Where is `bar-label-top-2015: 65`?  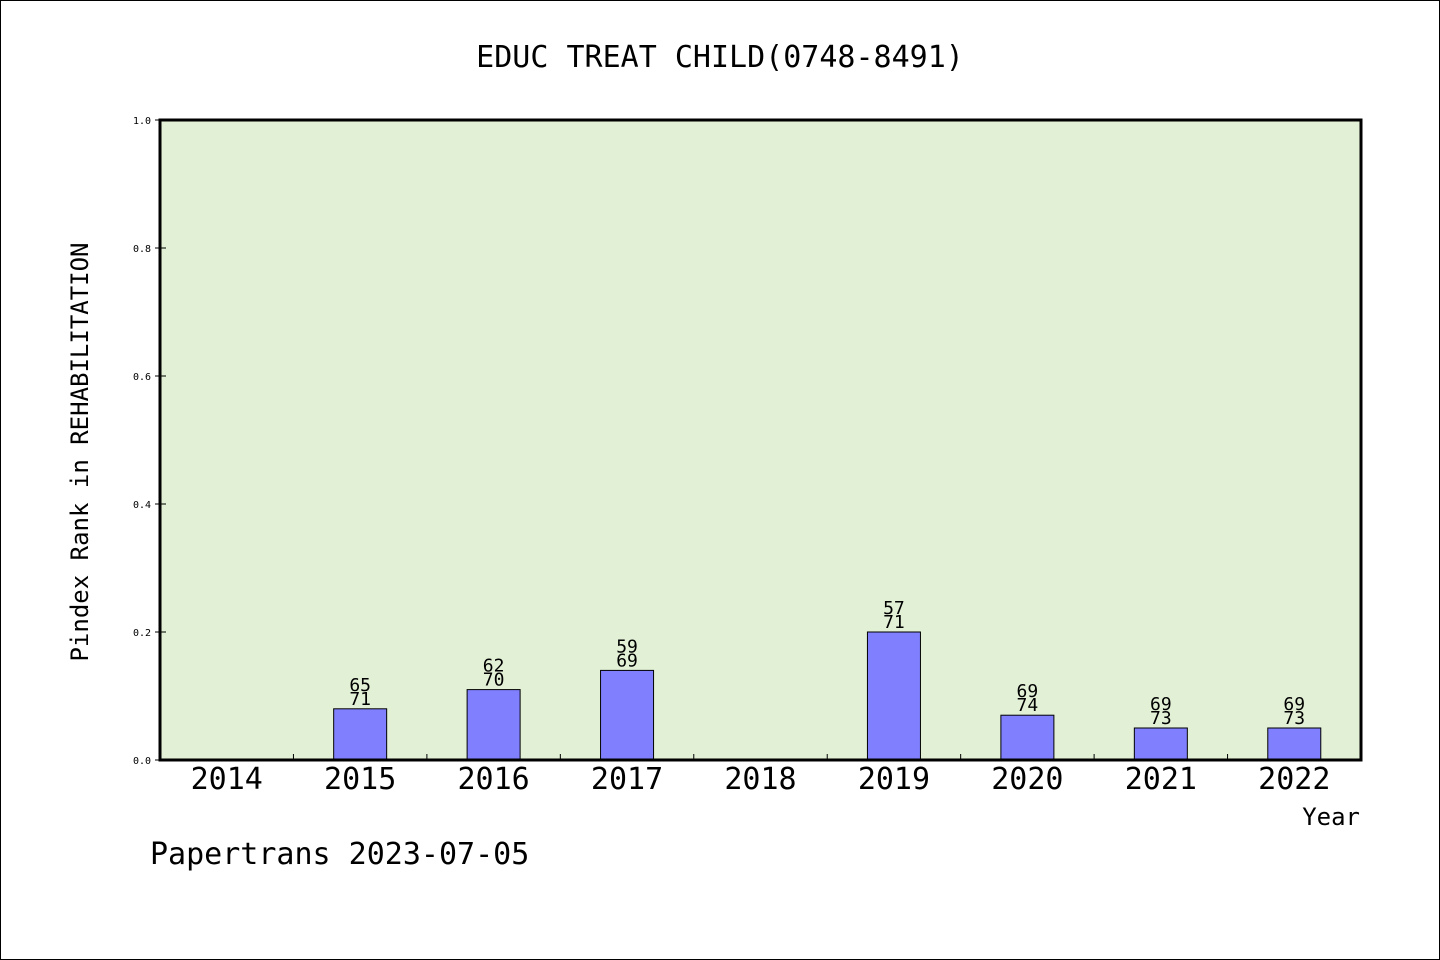
bar-label-top-2015: 65 is located at coordinates (360, 685).